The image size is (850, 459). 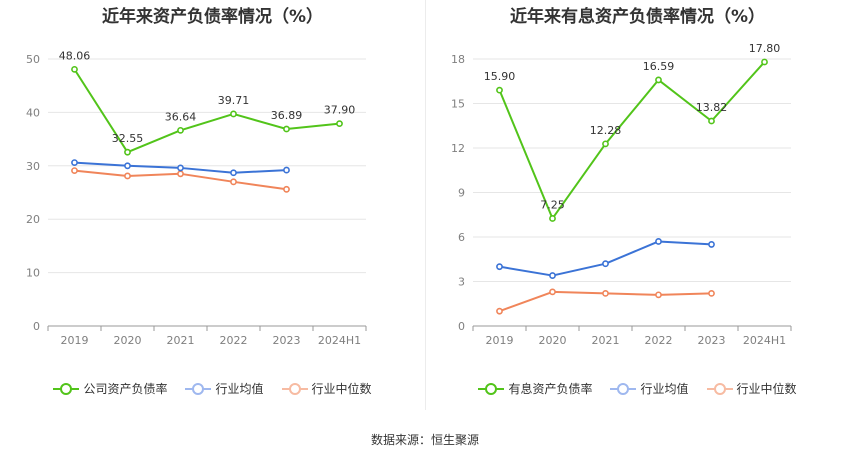 I want to click on legend-item: 有息资产负债率, so click(x=535, y=388).